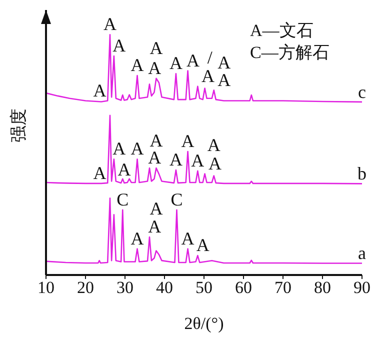 The height and width of the screenshot is (343, 390). Describe the element at coordinates (125, 288) in the screenshot. I see `x-tick-label: 30` at that location.